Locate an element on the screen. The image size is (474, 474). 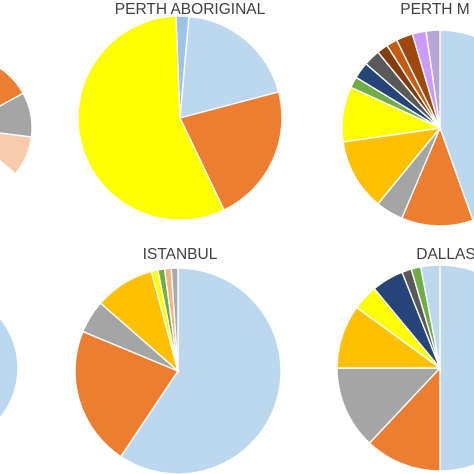
pie-title-perth-aboriginal: PERTH ABORIGINAL is located at coordinates (190, 9).